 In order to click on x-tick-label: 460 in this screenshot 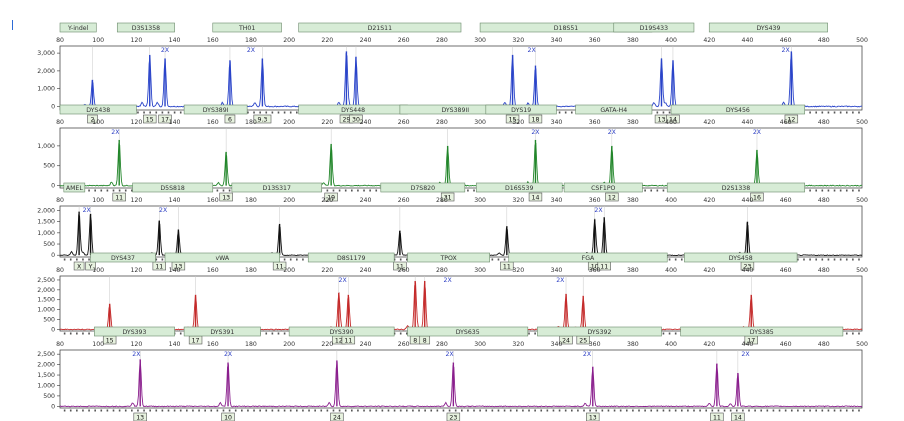, I will do `click(786, 270)`.